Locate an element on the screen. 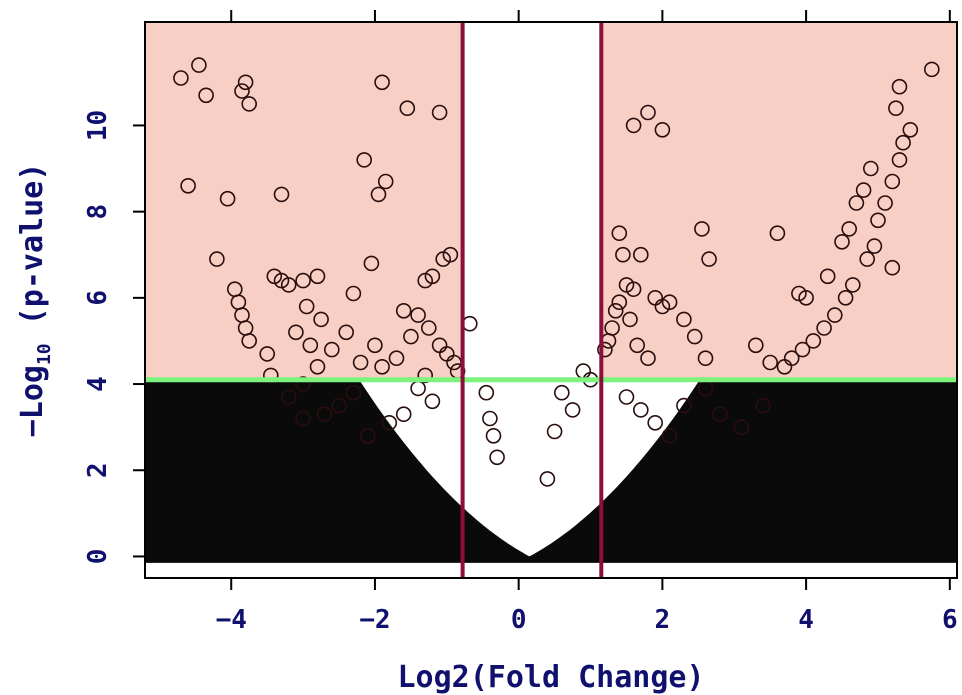 This screenshot has height=695, width=962. y-tick-label: 4 is located at coordinates (98, 384).